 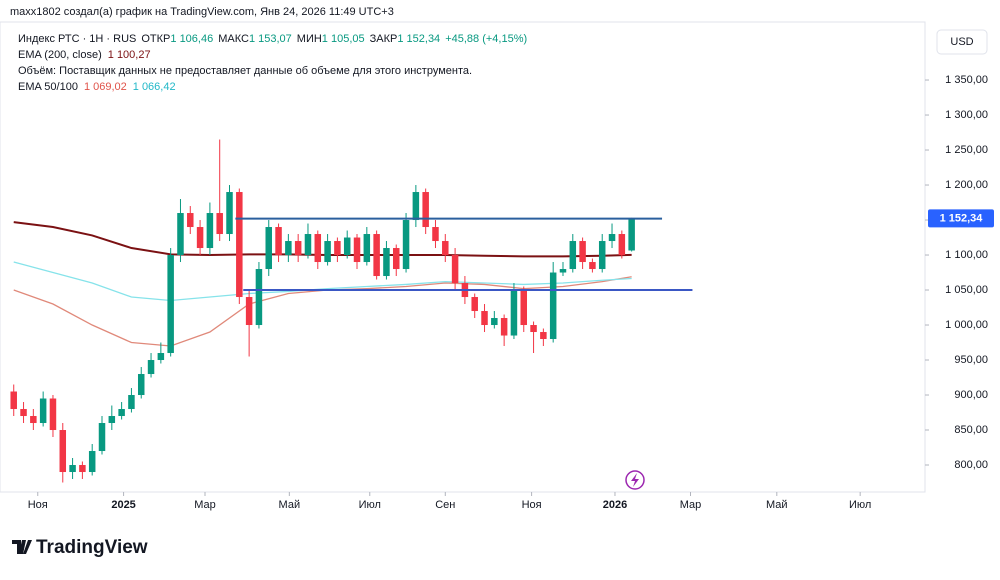 What do you see at coordinates (615, 505) in the screenshot?
I see `x-tick-label: 2026` at bounding box center [615, 505].